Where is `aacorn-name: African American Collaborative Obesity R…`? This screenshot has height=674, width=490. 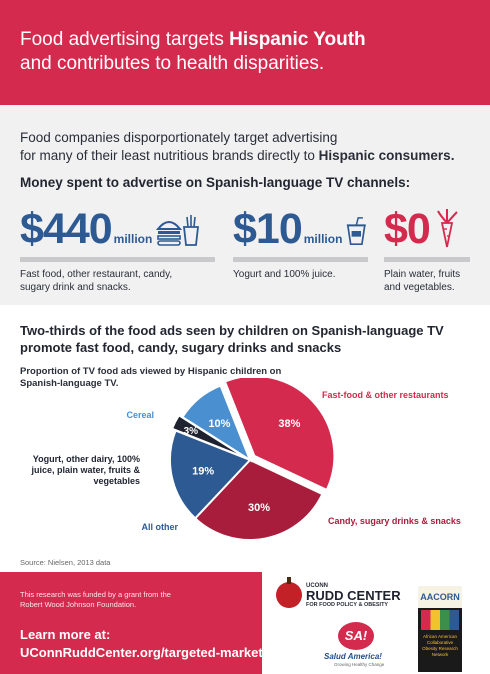 aacorn-name: African American Collaborative Obesity R… is located at coordinates (440, 645).